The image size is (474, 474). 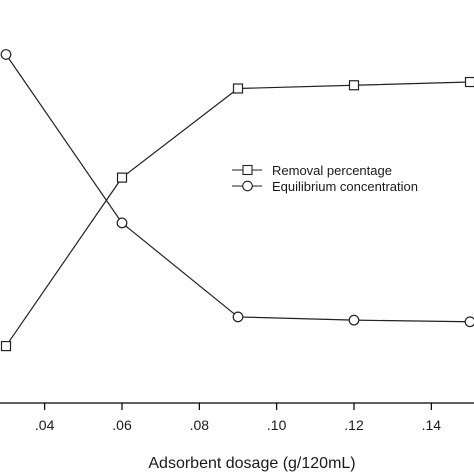 What do you see at coordinates (237, 417) in the screenshot?
I see `axes: .04 .06 .08 .10 .12 .14` at bounding box center [237, 417].